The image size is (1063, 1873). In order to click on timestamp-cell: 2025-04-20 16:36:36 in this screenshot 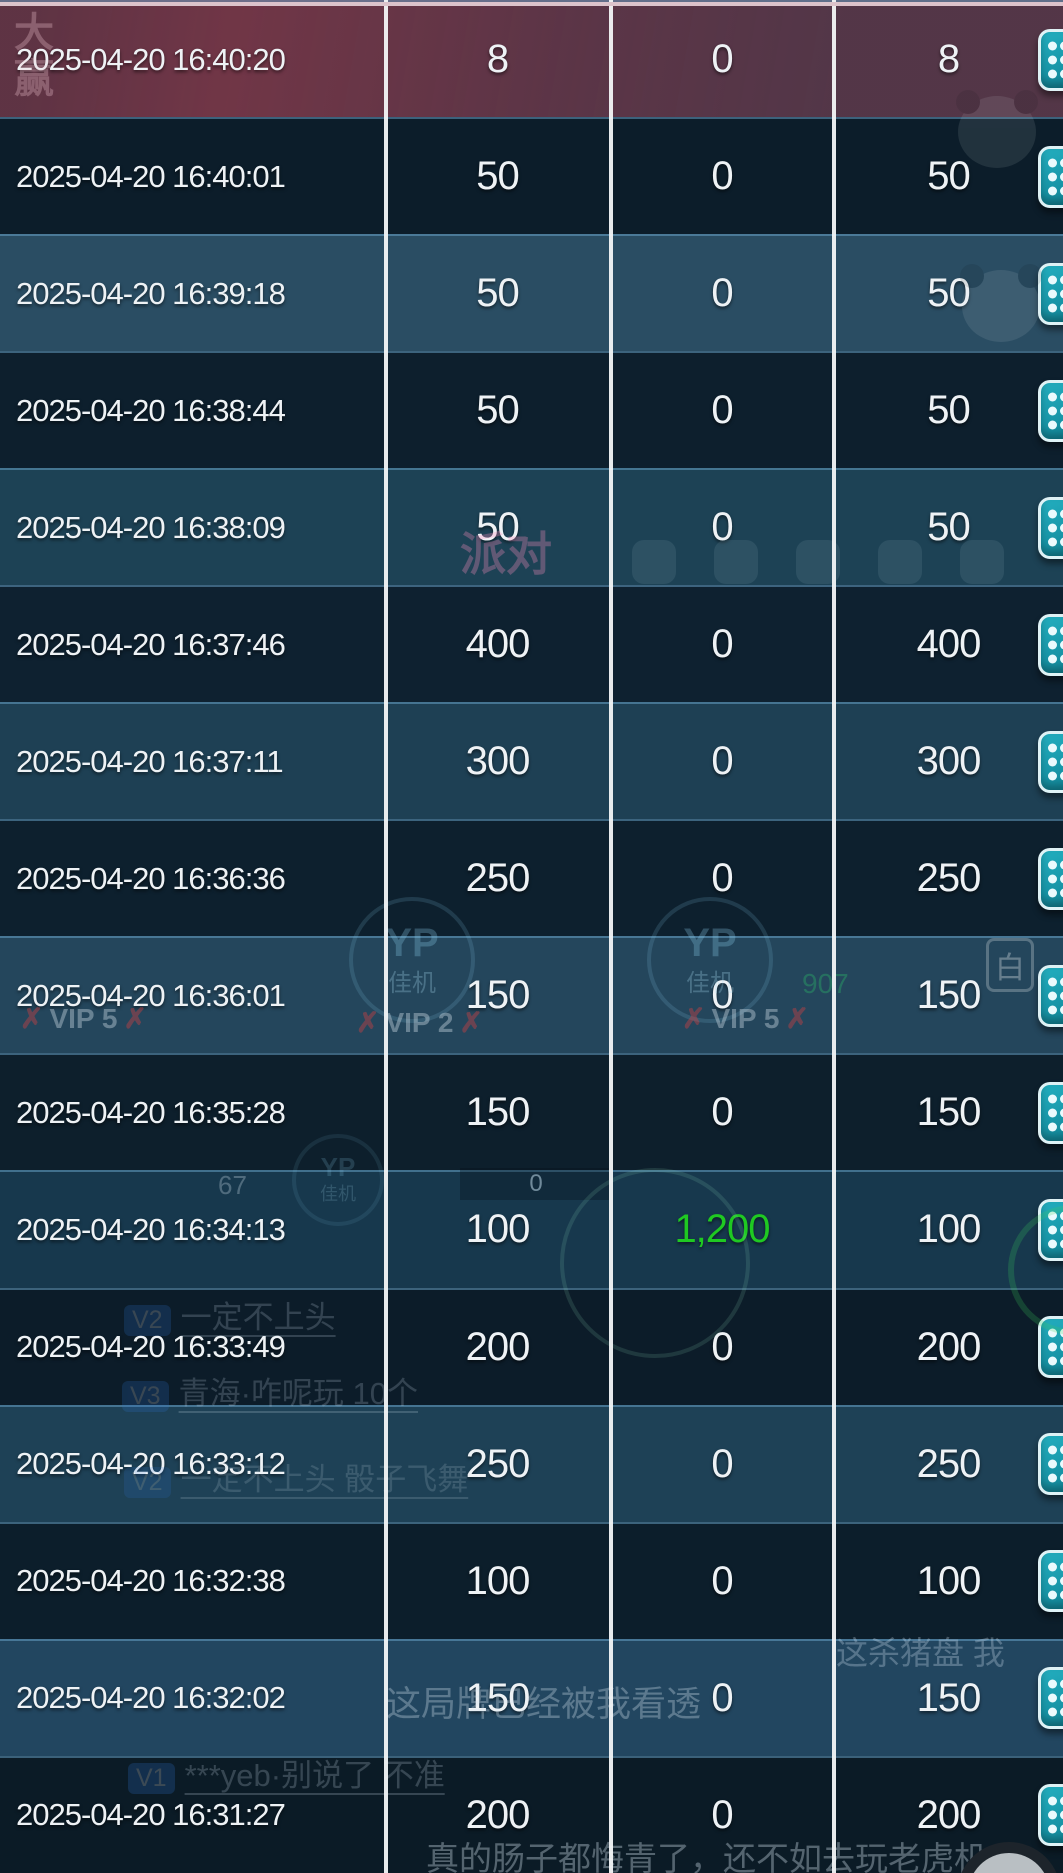, I will do `click(151, 878)`.